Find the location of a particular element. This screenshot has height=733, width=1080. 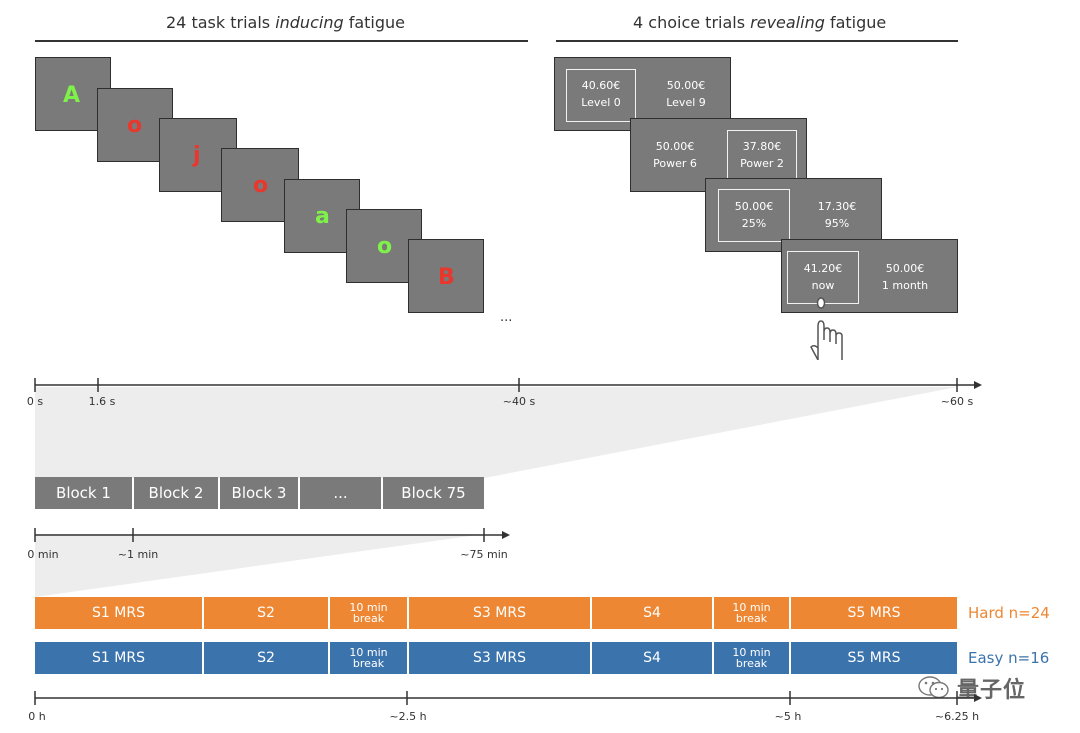

choice-option-left: 40.60€ Level 0 is located at coordinates (601, 94).